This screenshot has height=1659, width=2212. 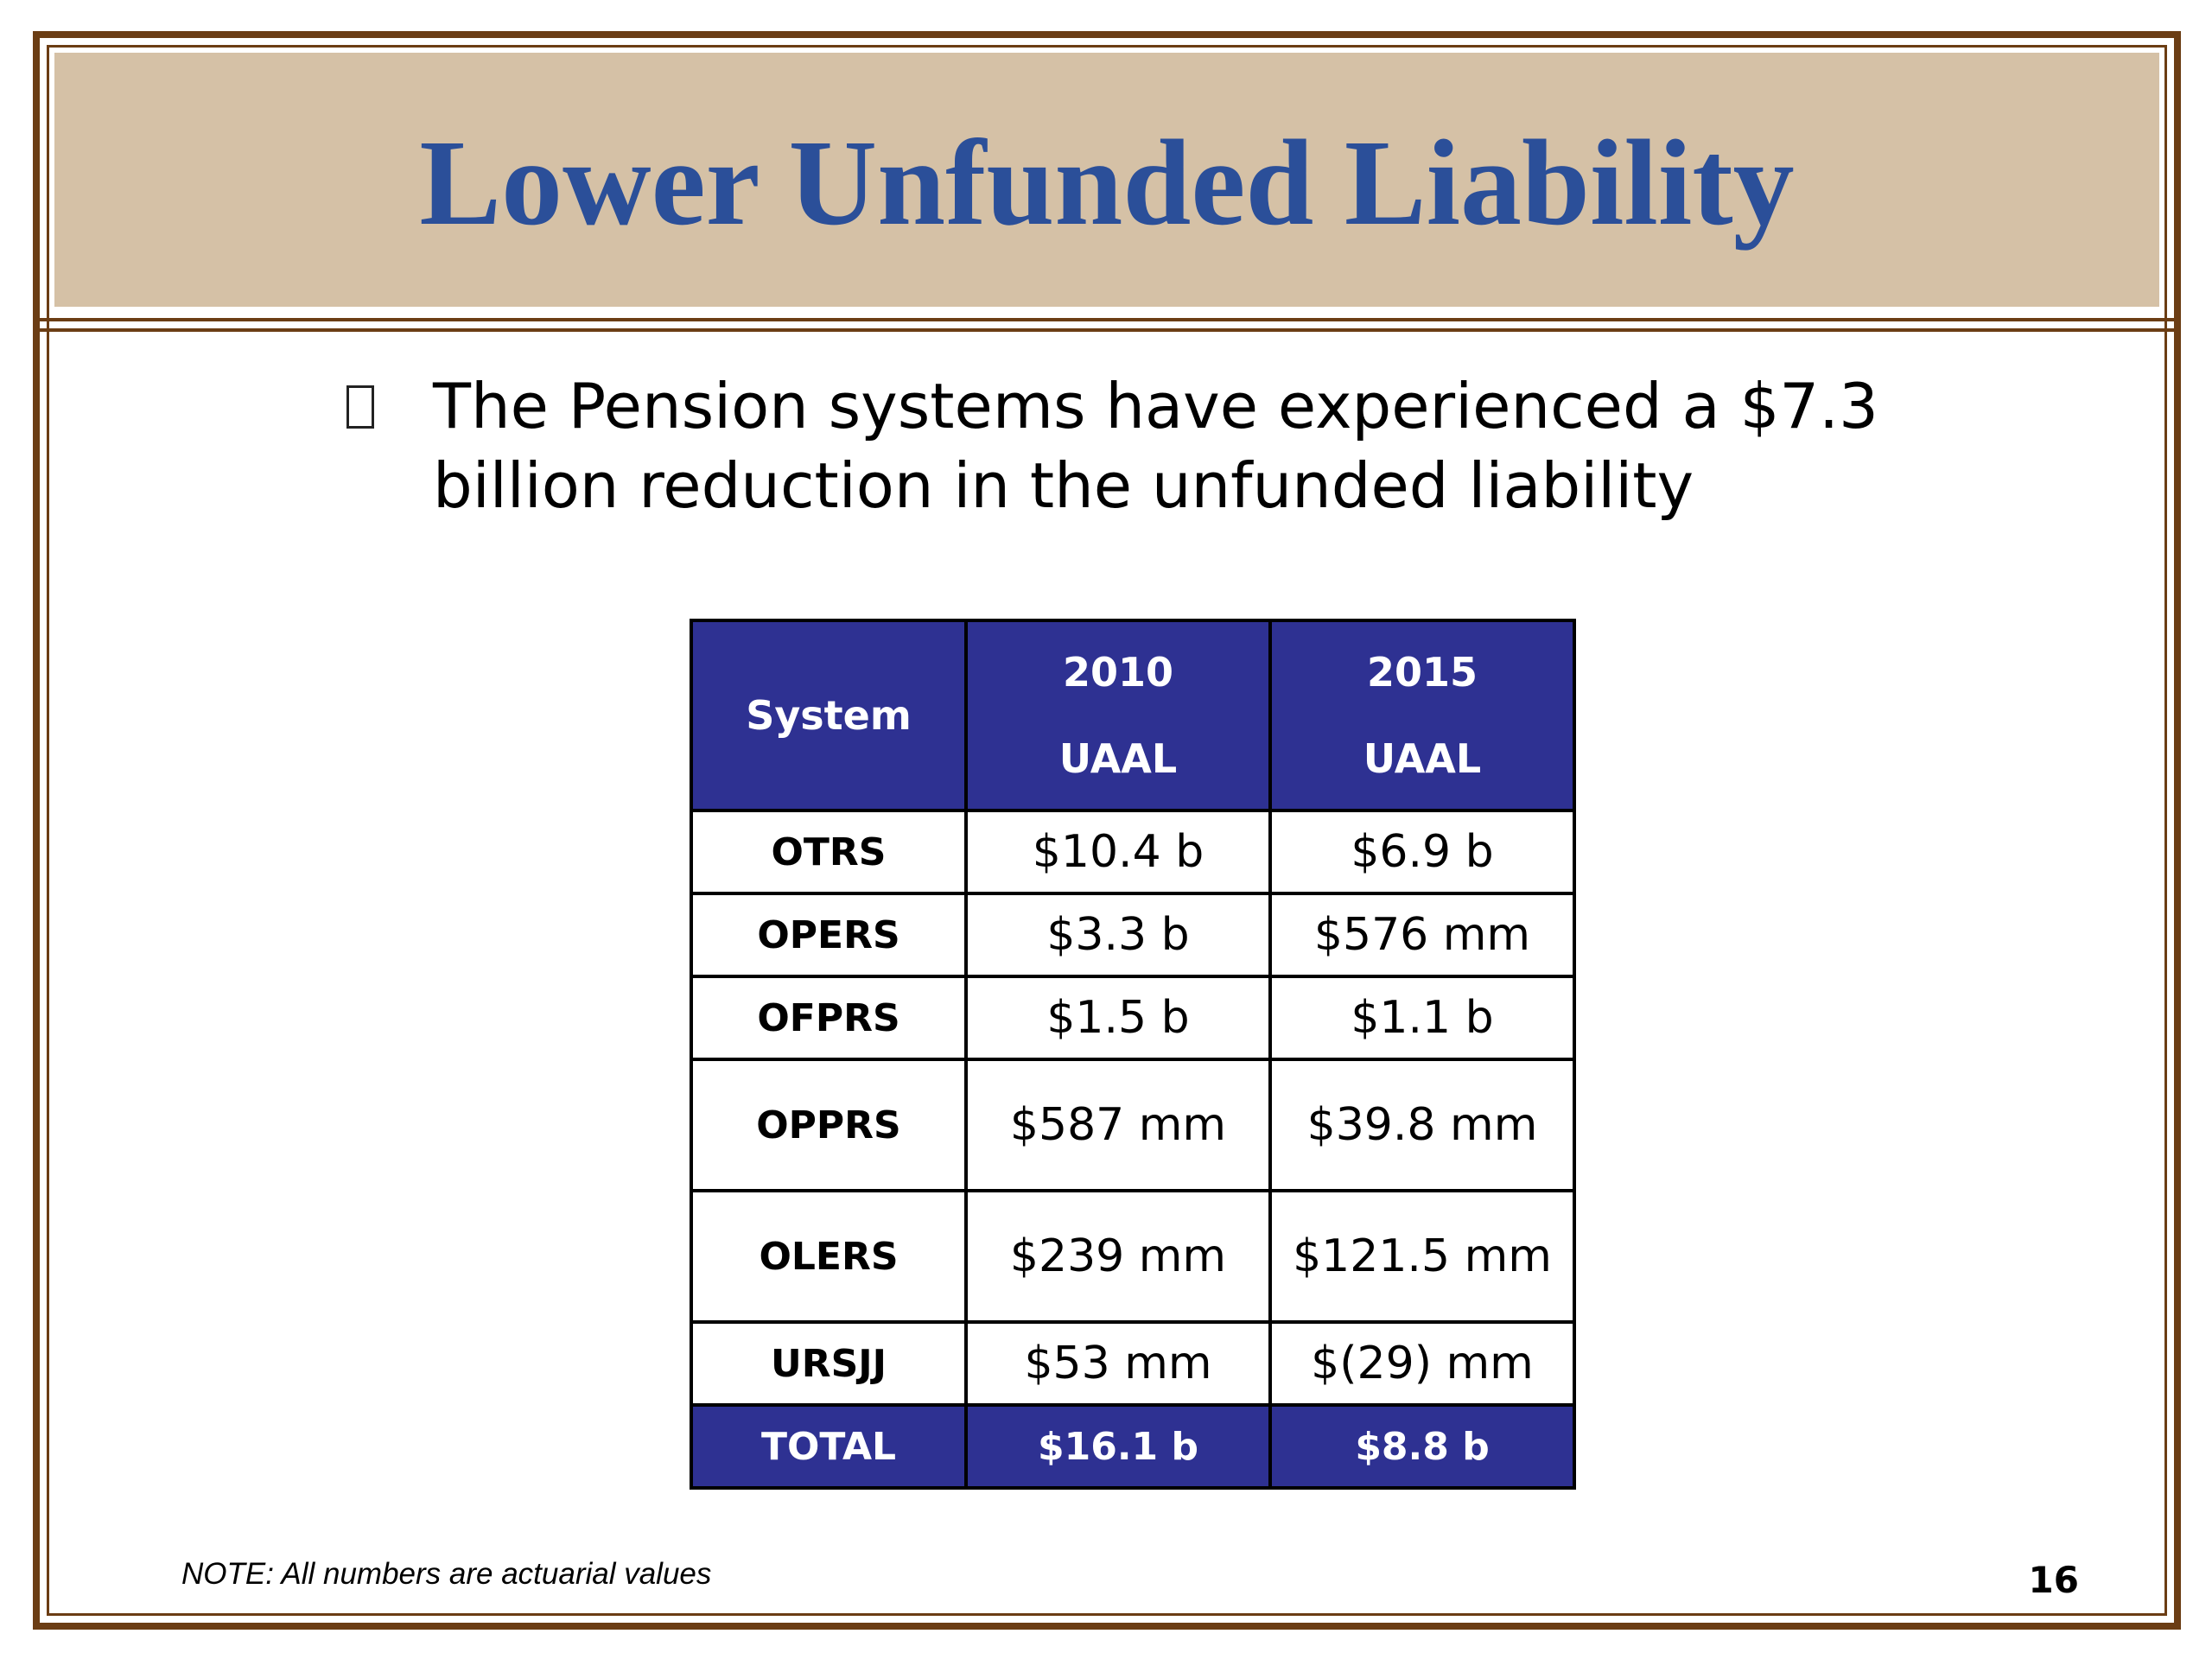 I want to click on uaal-2010-cell: $239 mm, so click(x=1118, y=1256).